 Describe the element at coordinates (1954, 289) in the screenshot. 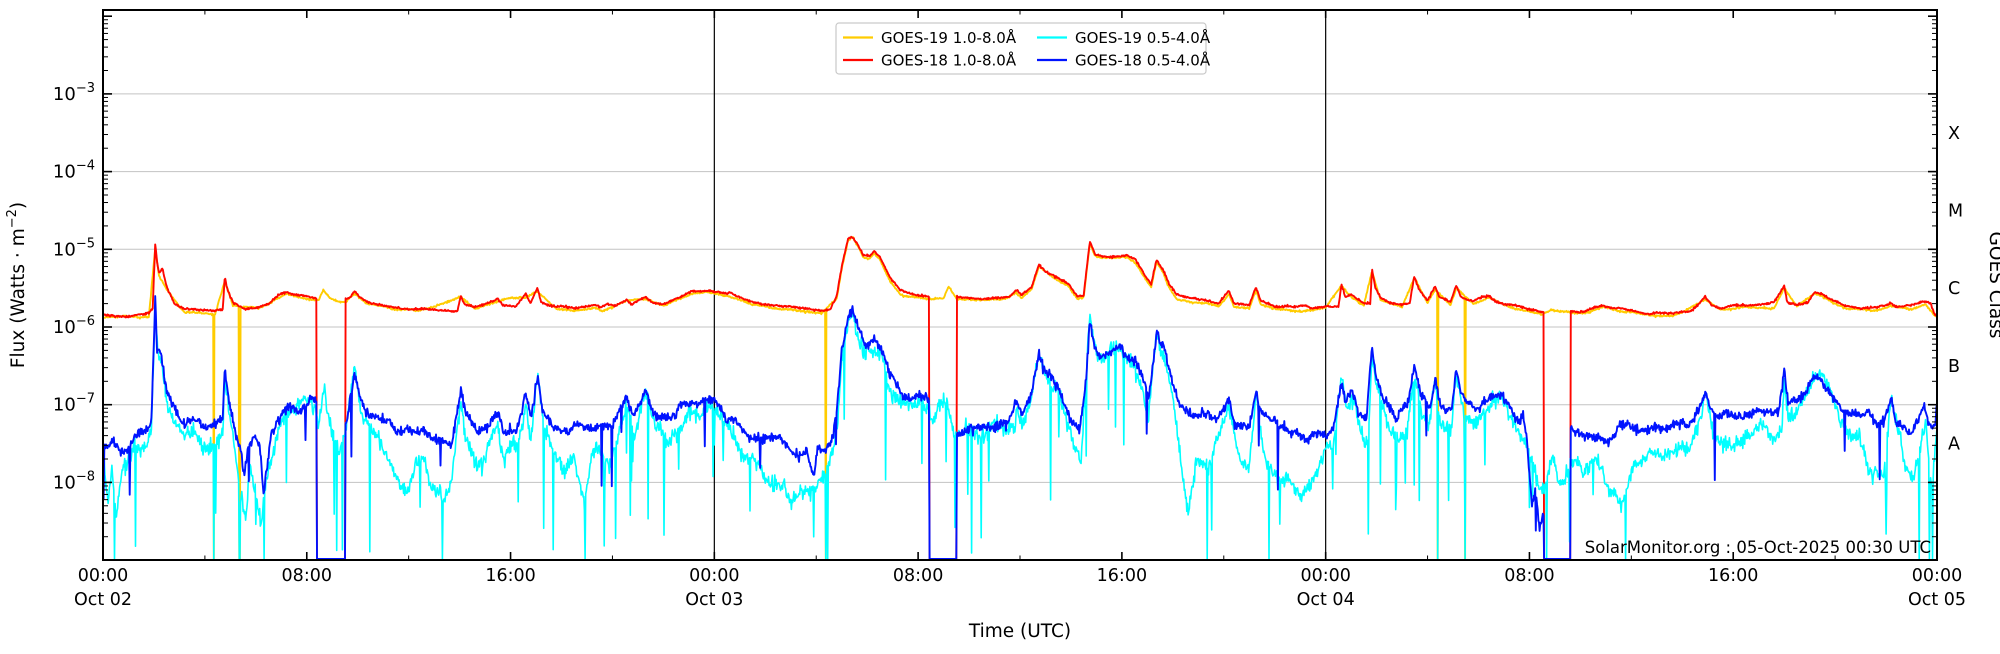

I see `goes-class-letter: C` at that location.